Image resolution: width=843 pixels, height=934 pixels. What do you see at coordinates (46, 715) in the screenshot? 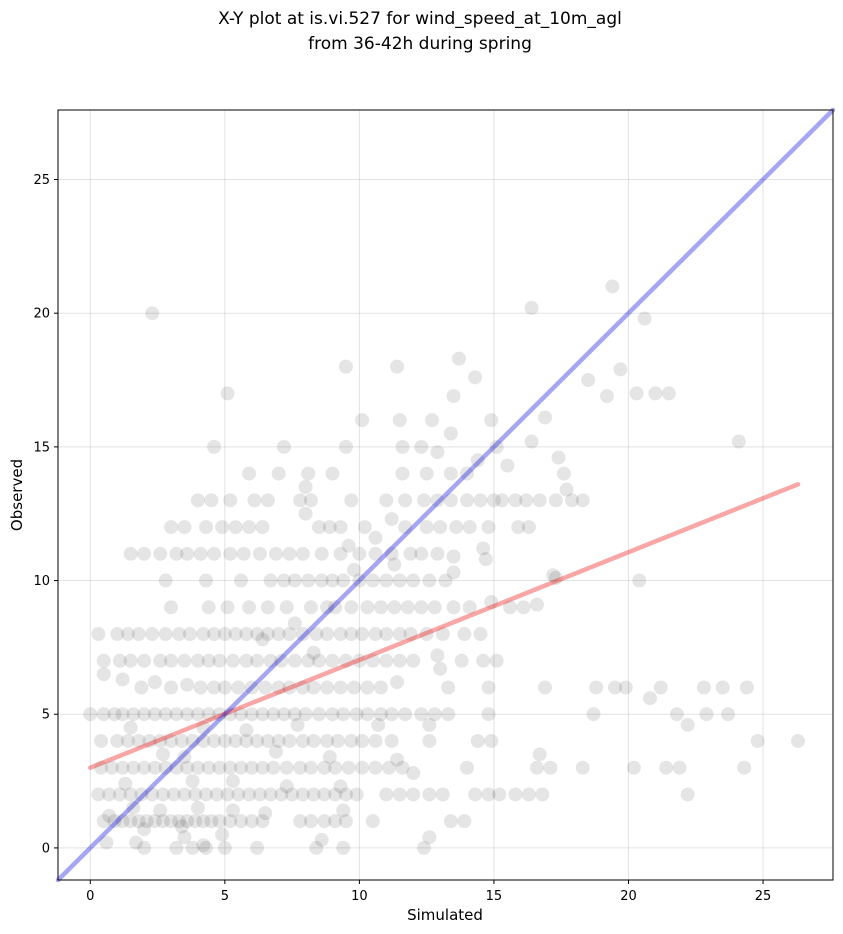
I see `y-tick-label: 5` at bounding box center [46, 715].